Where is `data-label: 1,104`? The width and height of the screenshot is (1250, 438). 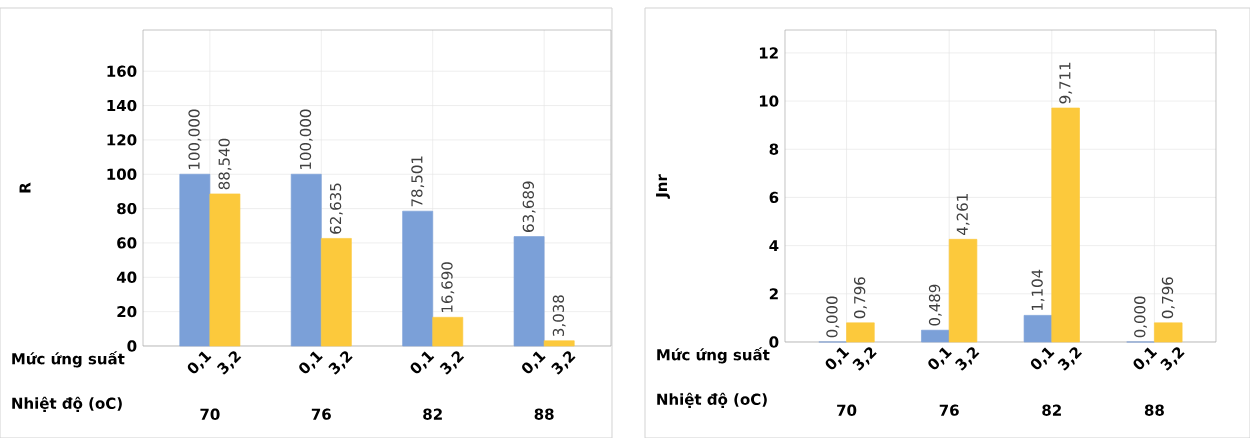 data-label: 1,104 is located at coordinates (1038, 290).